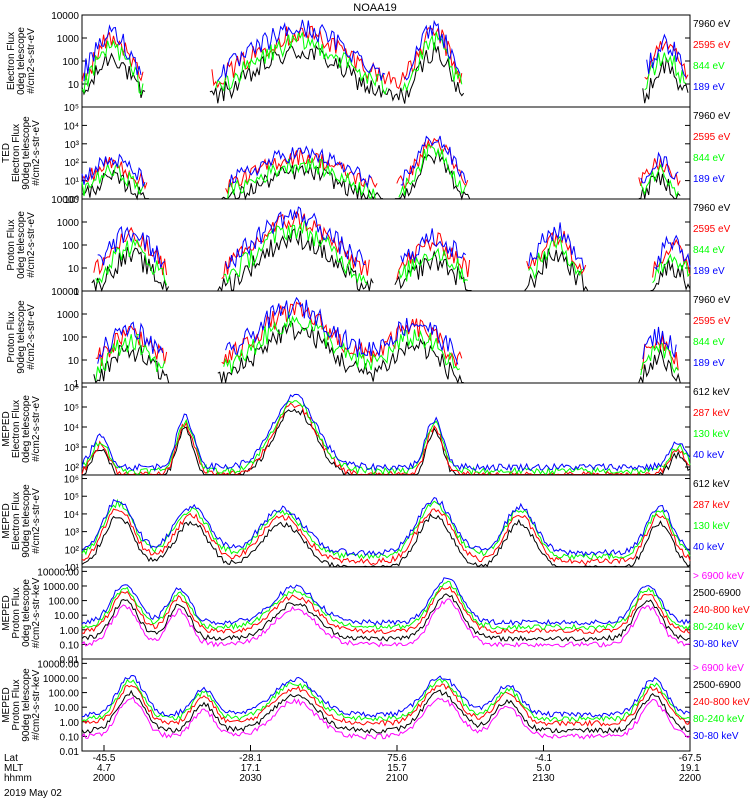 The image size is (750, 800). I want to click on y-tick-label: 10¹, so click(72, 182).